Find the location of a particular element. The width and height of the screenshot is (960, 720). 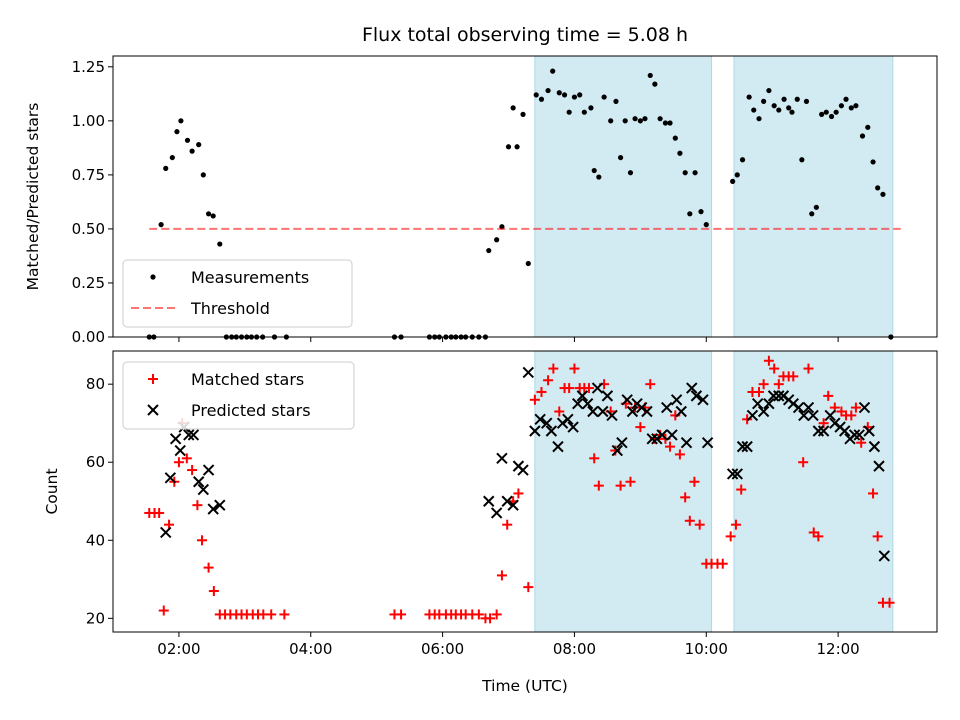

y-tick-label: 0.25 is located at coordinates (88, 283).